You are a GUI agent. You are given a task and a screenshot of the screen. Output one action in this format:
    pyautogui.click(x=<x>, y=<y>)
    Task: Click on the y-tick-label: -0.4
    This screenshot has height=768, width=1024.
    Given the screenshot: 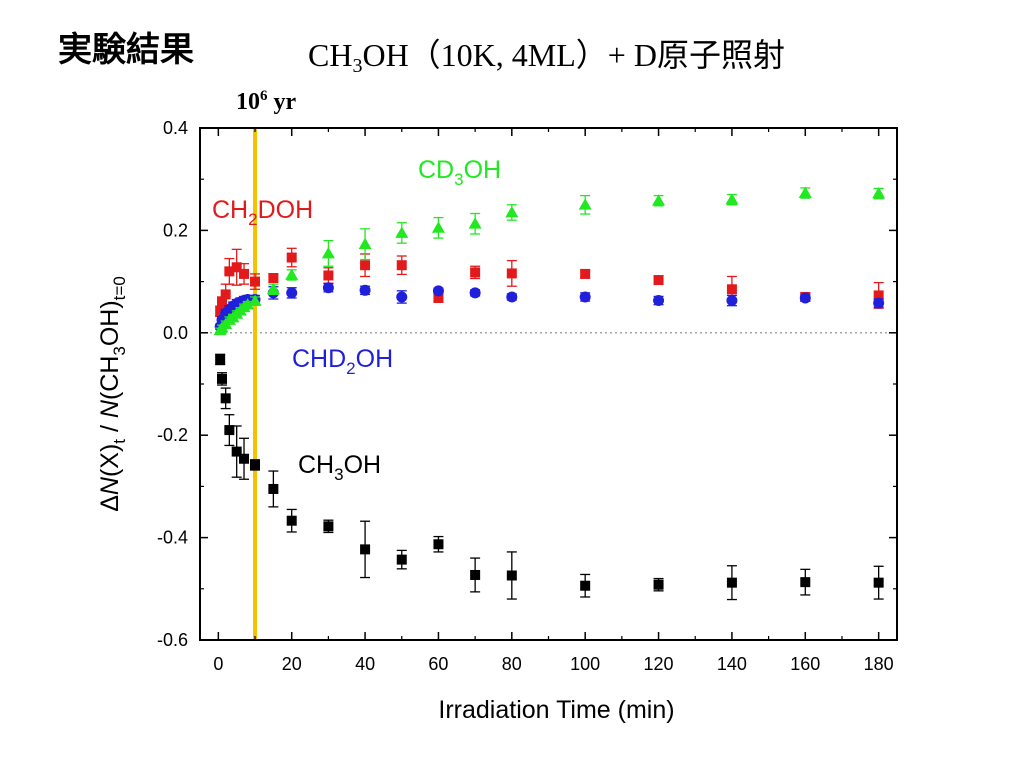 What is the action you would take?
    pyautogui.click(x=172, y=538)
    